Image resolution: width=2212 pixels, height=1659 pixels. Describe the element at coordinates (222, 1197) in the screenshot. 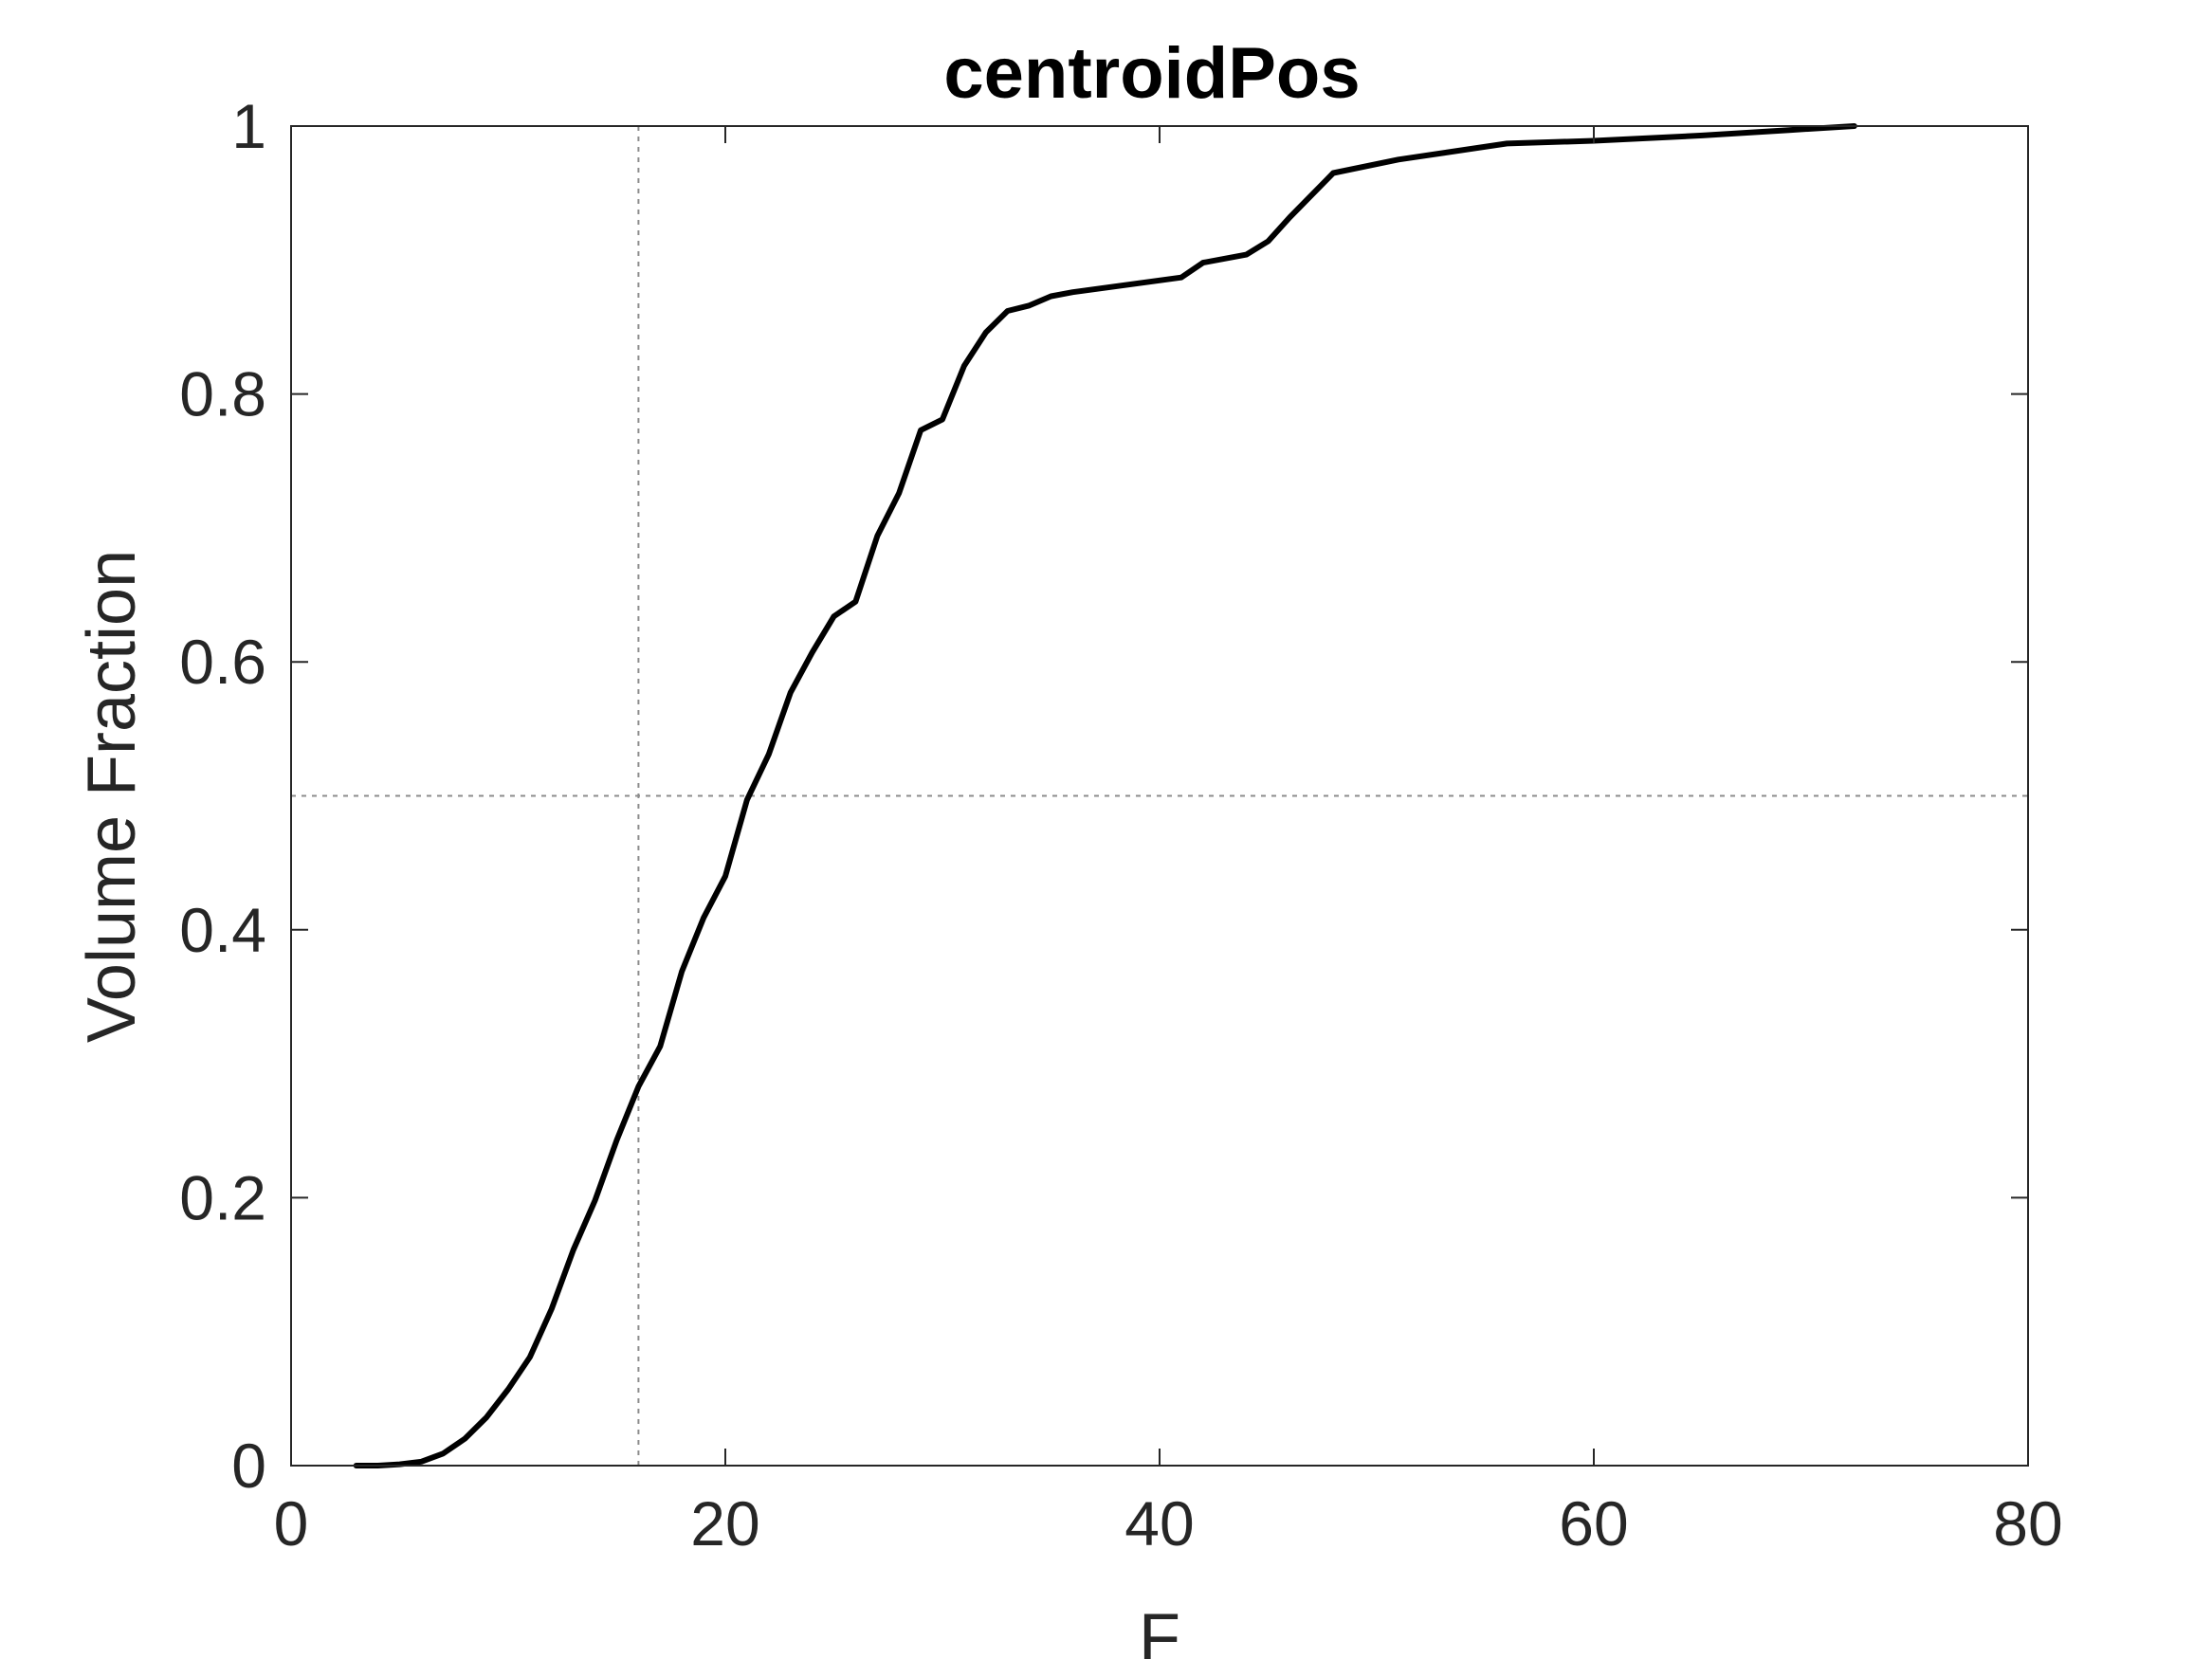

I see `y-tick-label: 0.2` at that location.